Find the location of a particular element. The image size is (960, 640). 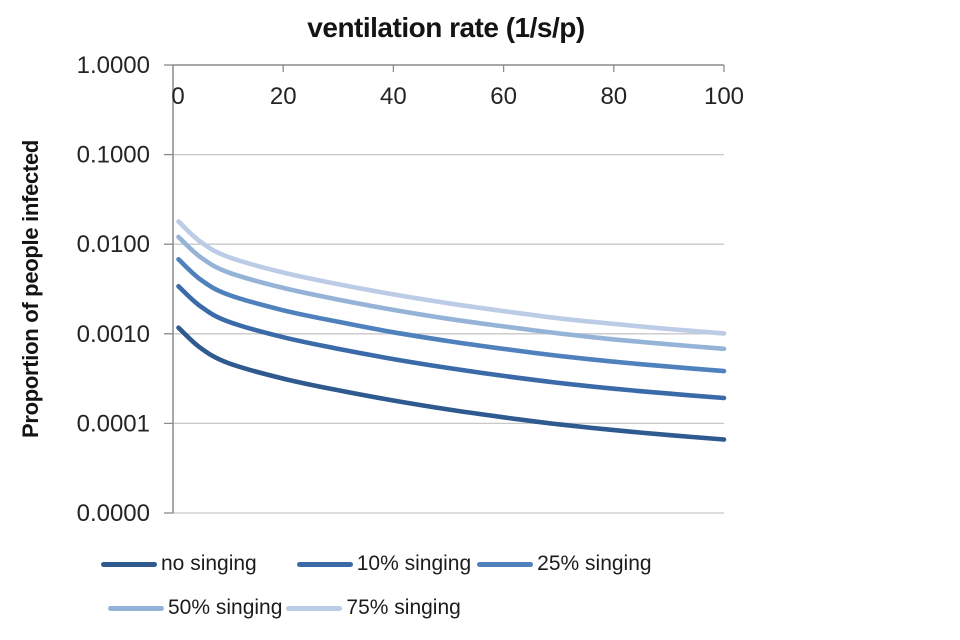

series-line-25-singing is located at coordinates (451, 315).